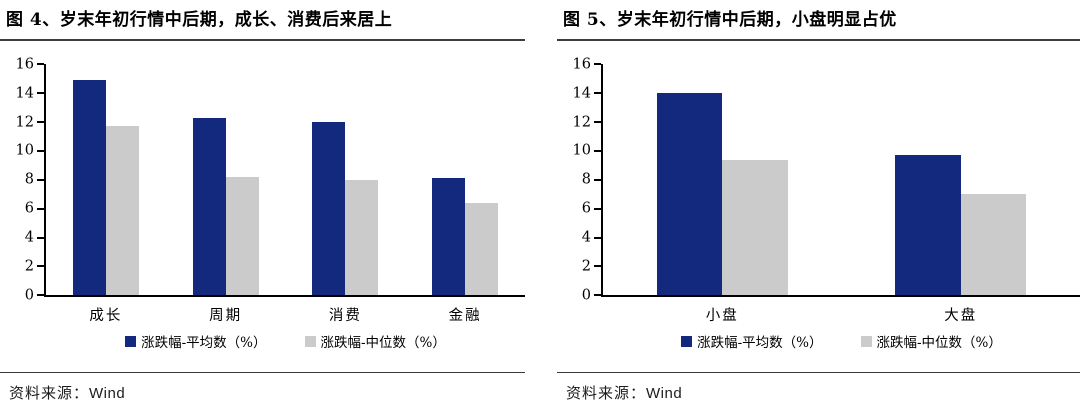  Describe the element at coordinates (346, 314) in the screenshot. I see `x-axis-label: 消费` at that location.